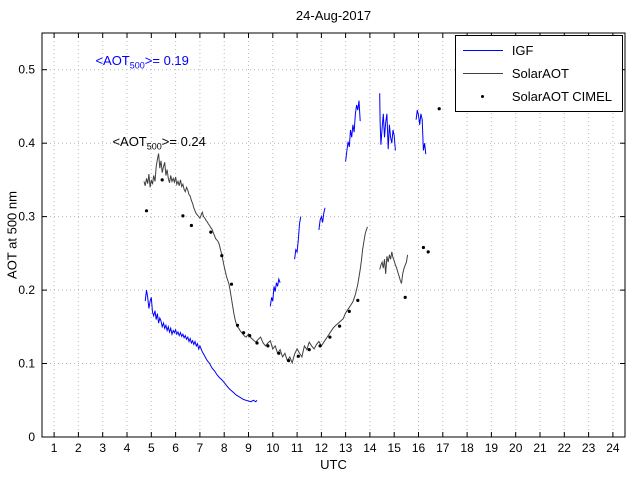 This screenshot has width=640, height=480. Describe the element at coordinates (12, 235) in the screenshot. I see `y-axis-label: AOT at 500 nm` at that location.